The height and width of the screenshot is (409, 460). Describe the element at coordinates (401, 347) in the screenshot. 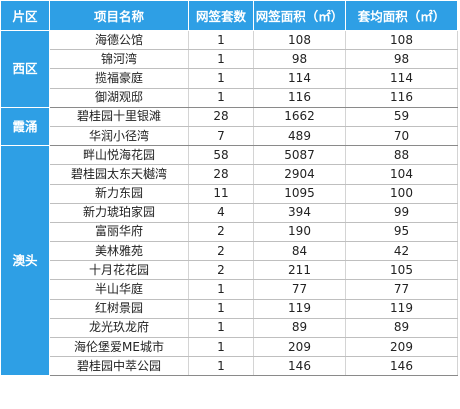

I see `avg-area-cell: 209` at that location.